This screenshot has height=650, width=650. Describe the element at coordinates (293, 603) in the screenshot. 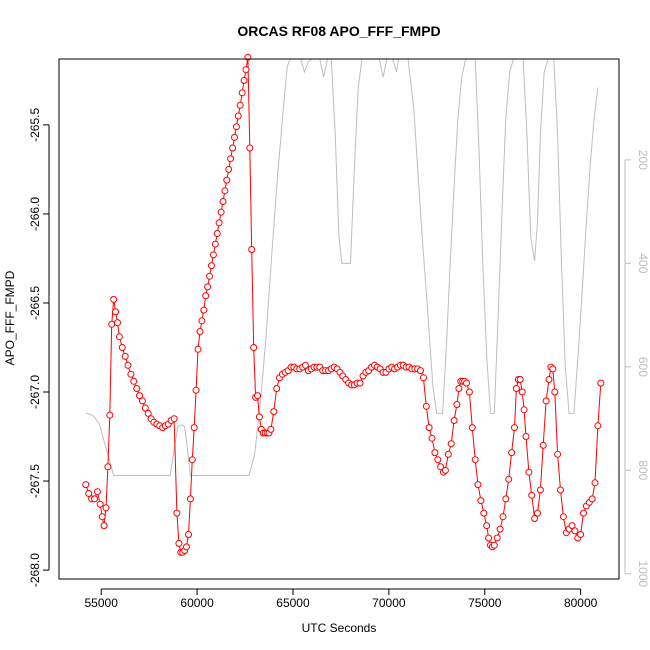

I see `x-tick-label: 65000` at that location.